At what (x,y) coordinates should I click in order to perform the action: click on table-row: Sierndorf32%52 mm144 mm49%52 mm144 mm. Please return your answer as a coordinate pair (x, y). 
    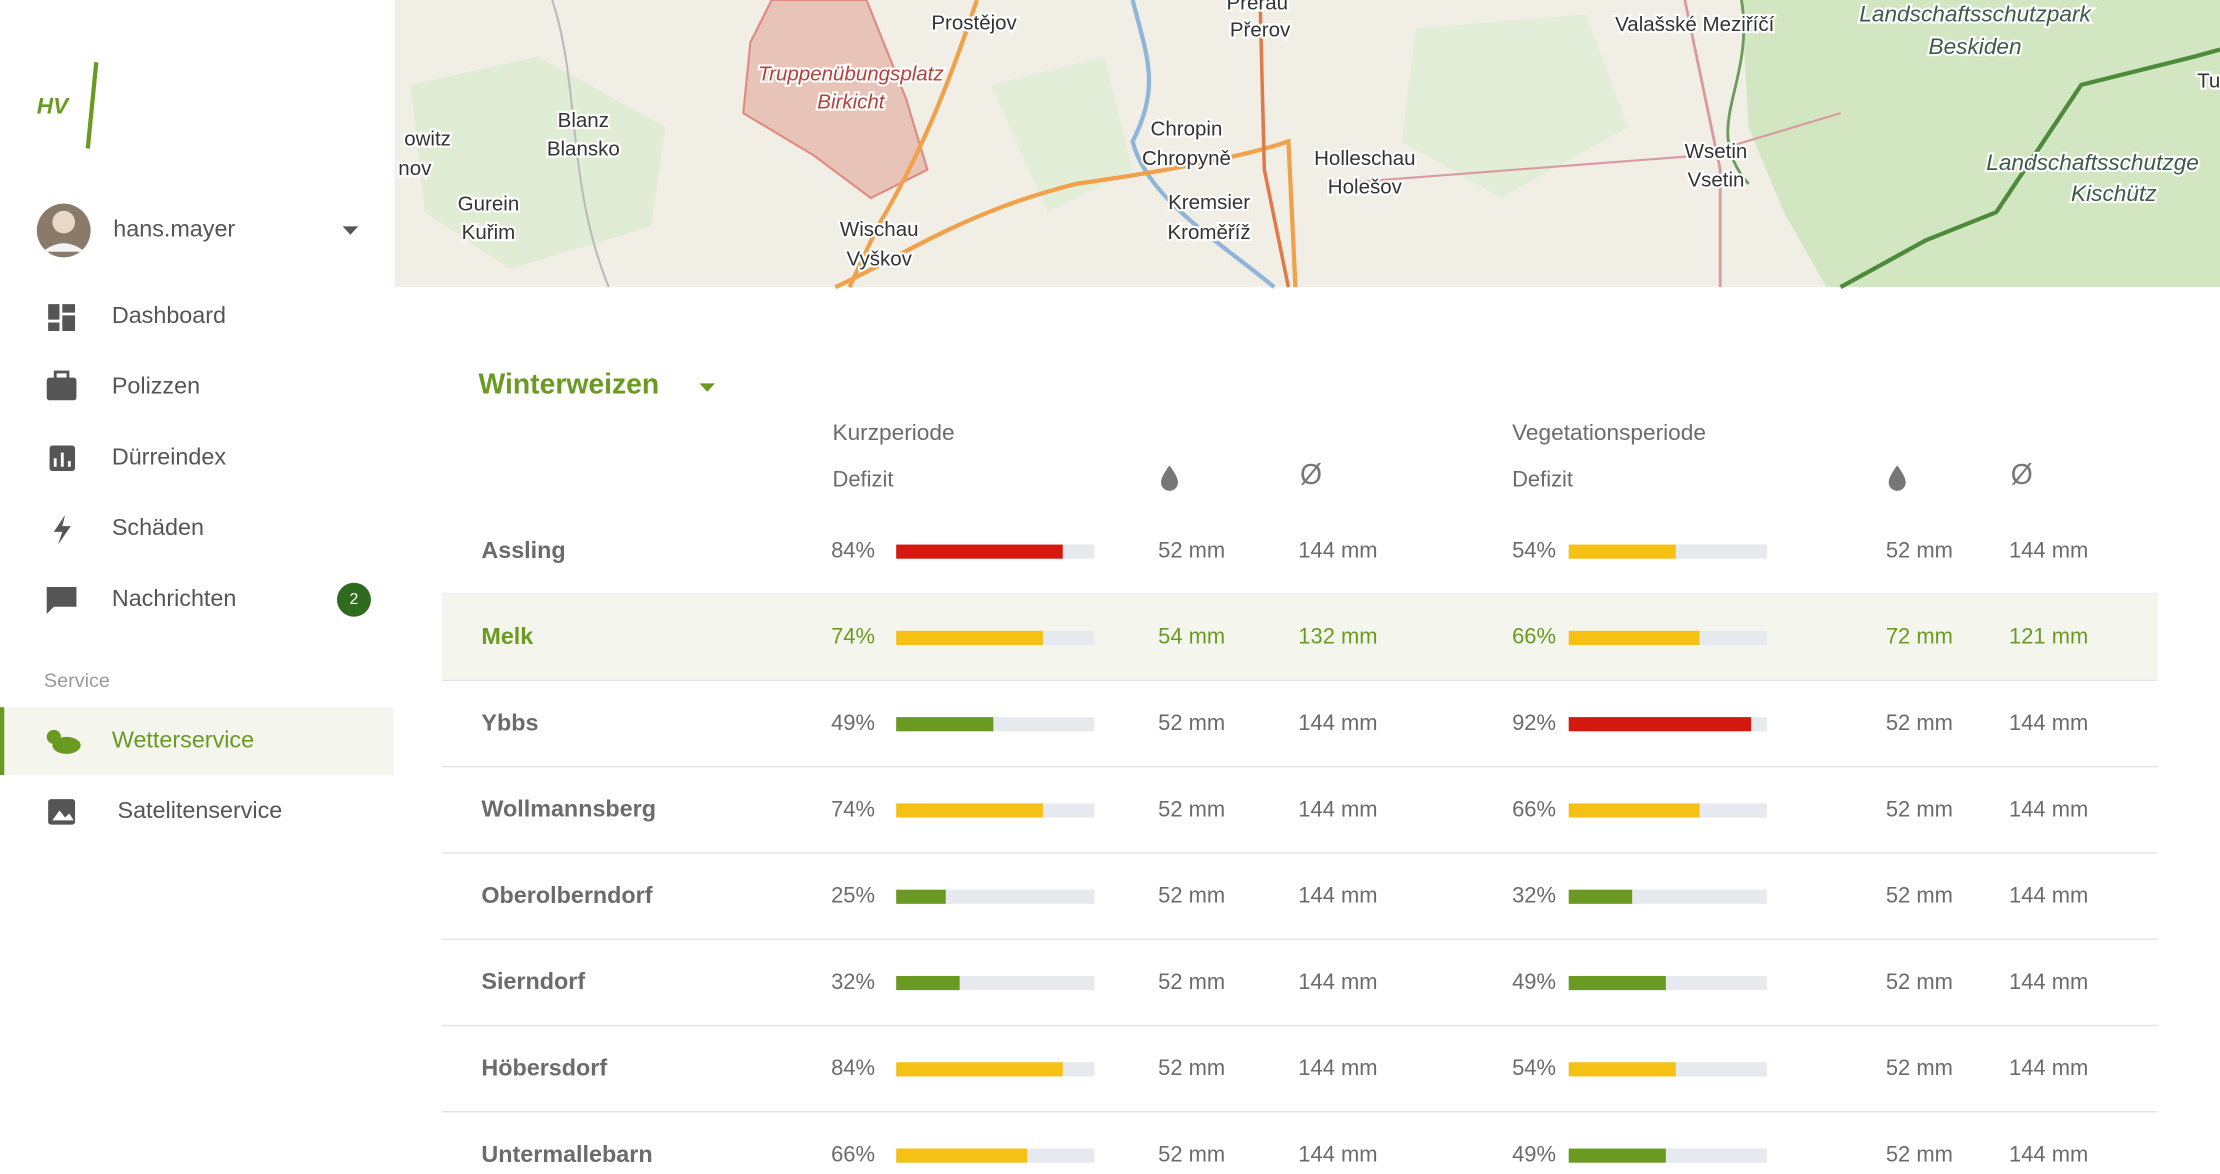
    Looking at the image, I should click on (1300, 996).